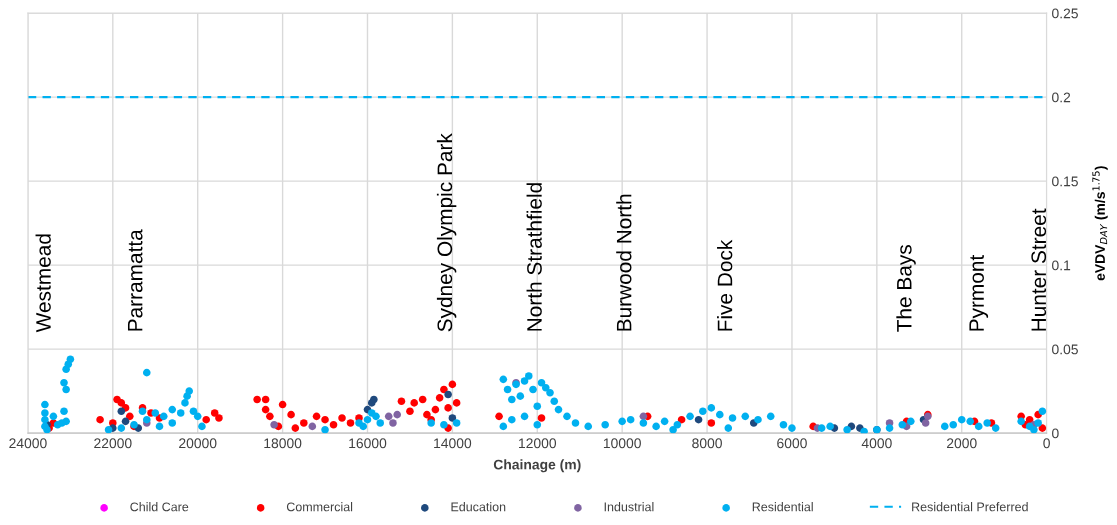  I want to click on y-tick-label: 0.1, so click(1061, 265).